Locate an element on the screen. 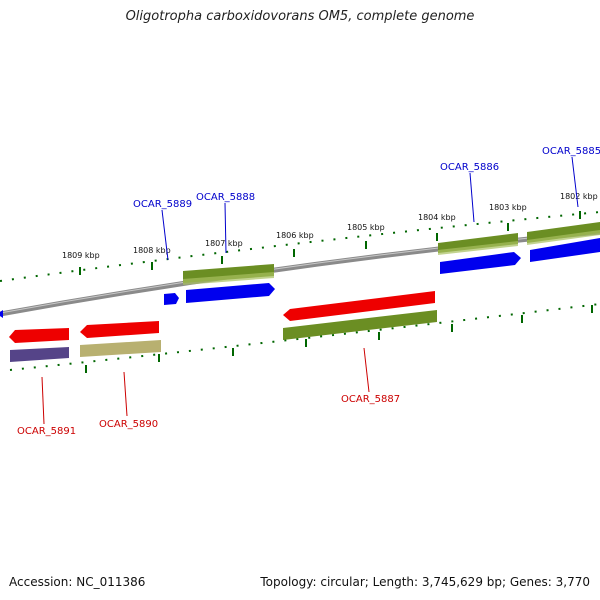 This screenshot has height=600, width=600. scale-label: 1802 kbp is located at coordinates (579, 196).